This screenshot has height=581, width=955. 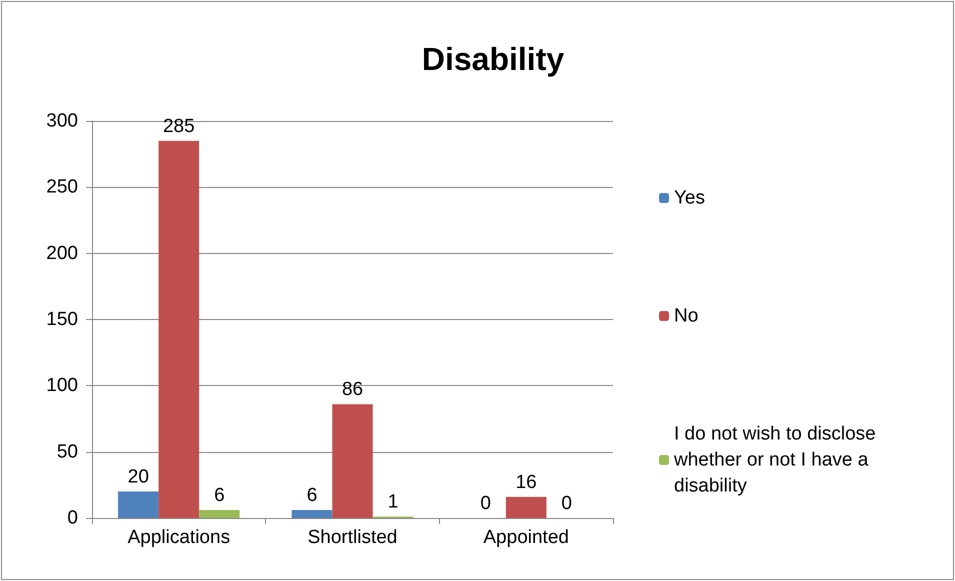 What do you see at coordinates (493, 59) in the screenshot?
I see `chart-title: Disability` at bounding box center [493, 59].